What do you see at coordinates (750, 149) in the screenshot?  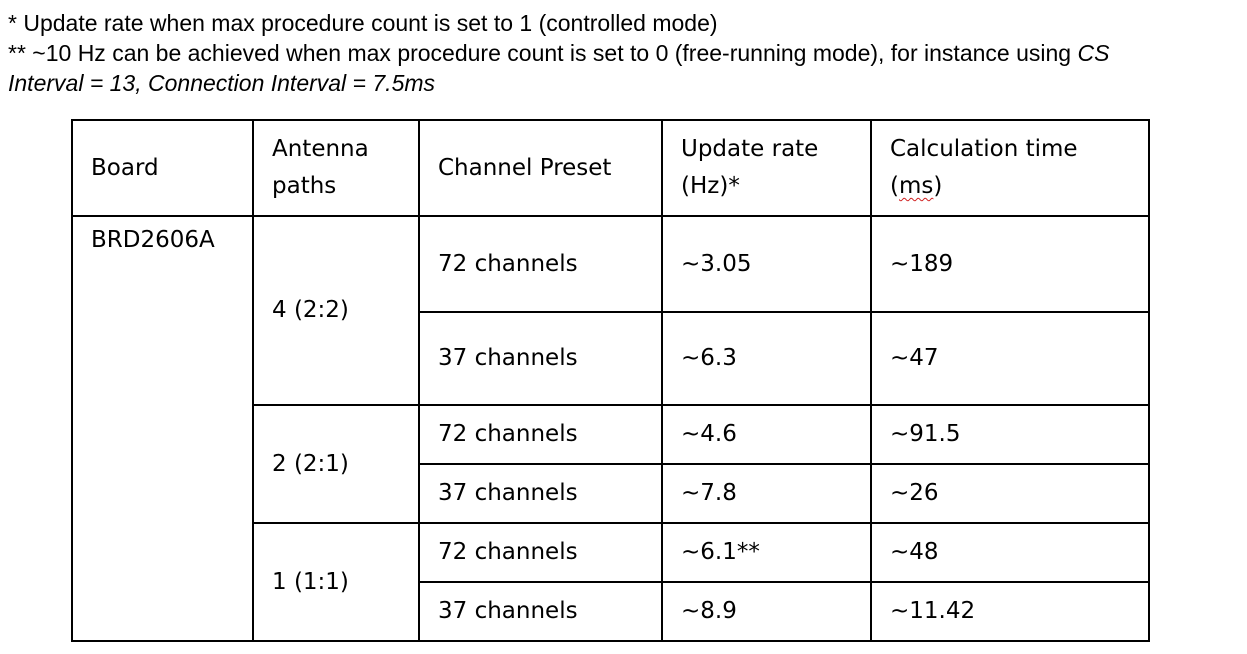 I see `header-update-rate-line1: Update rate` at bounding box center [750, 149].